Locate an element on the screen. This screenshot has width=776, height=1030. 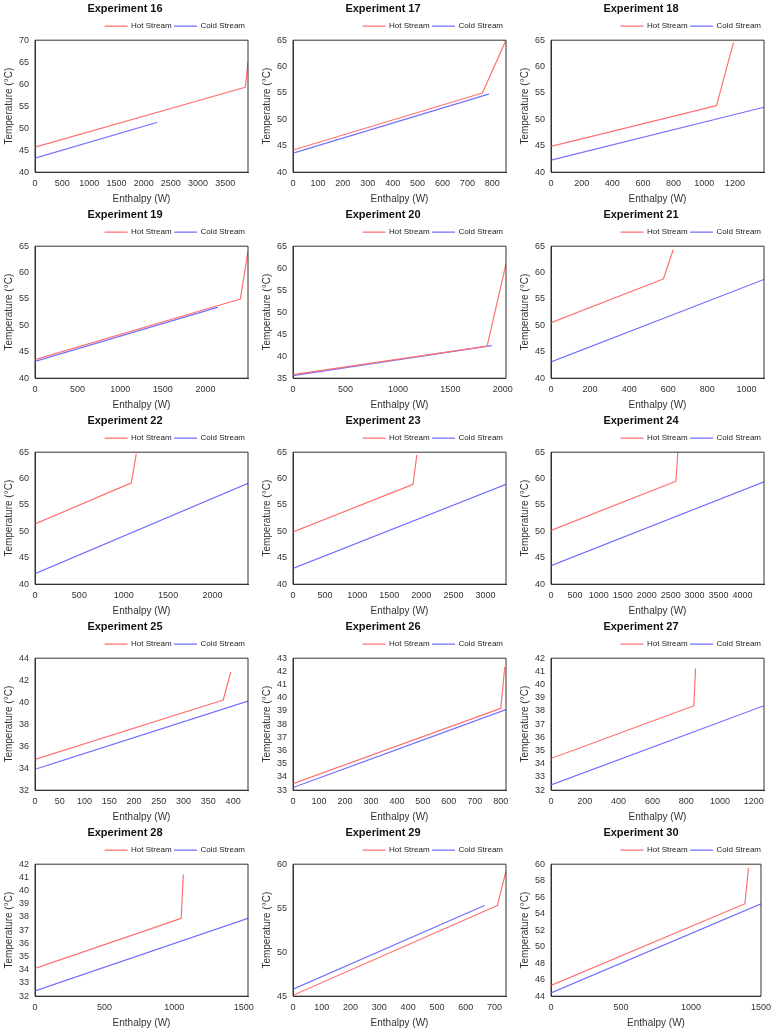
chart-title: Experiment 29 is located at coordinates (383, 831).